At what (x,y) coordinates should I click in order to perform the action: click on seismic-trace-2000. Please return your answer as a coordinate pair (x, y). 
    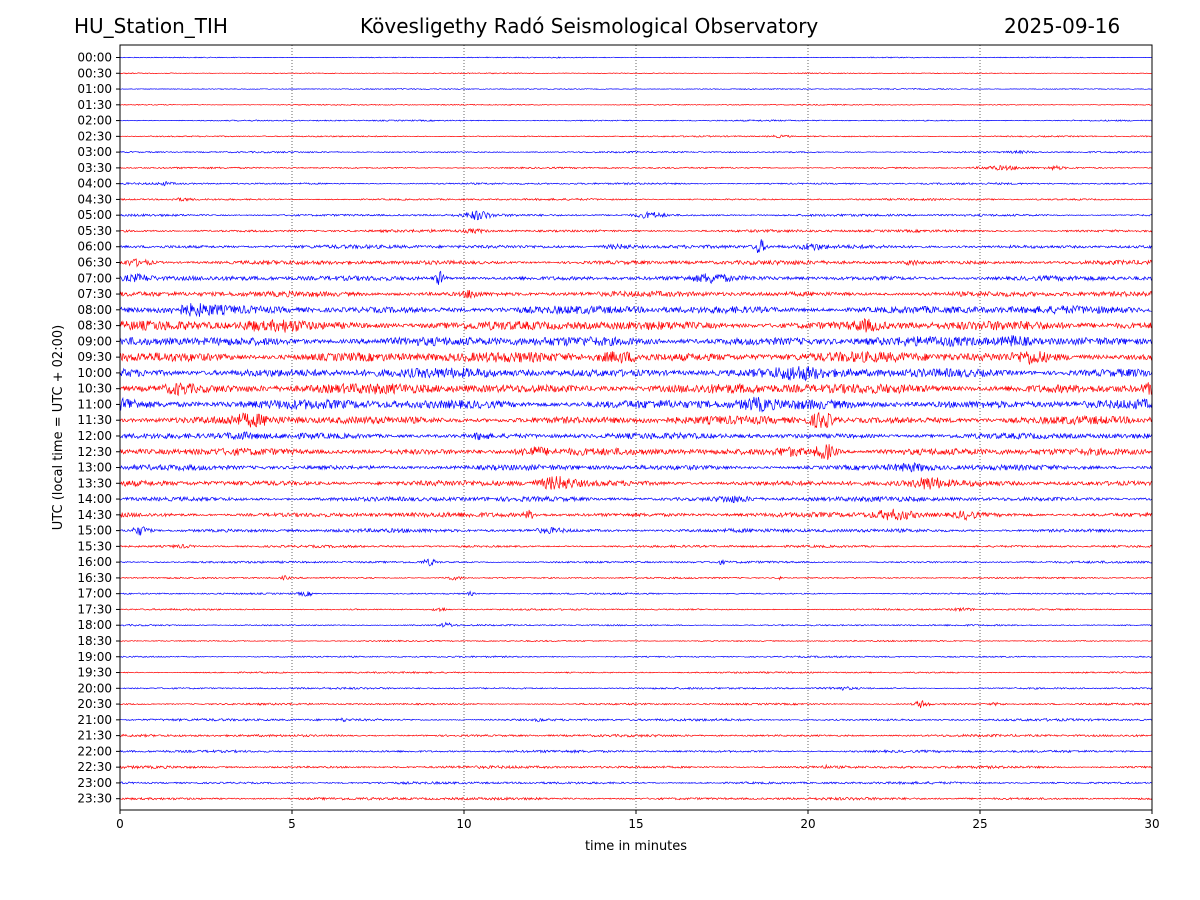
    Looking at the image, I should click on (636, 688).